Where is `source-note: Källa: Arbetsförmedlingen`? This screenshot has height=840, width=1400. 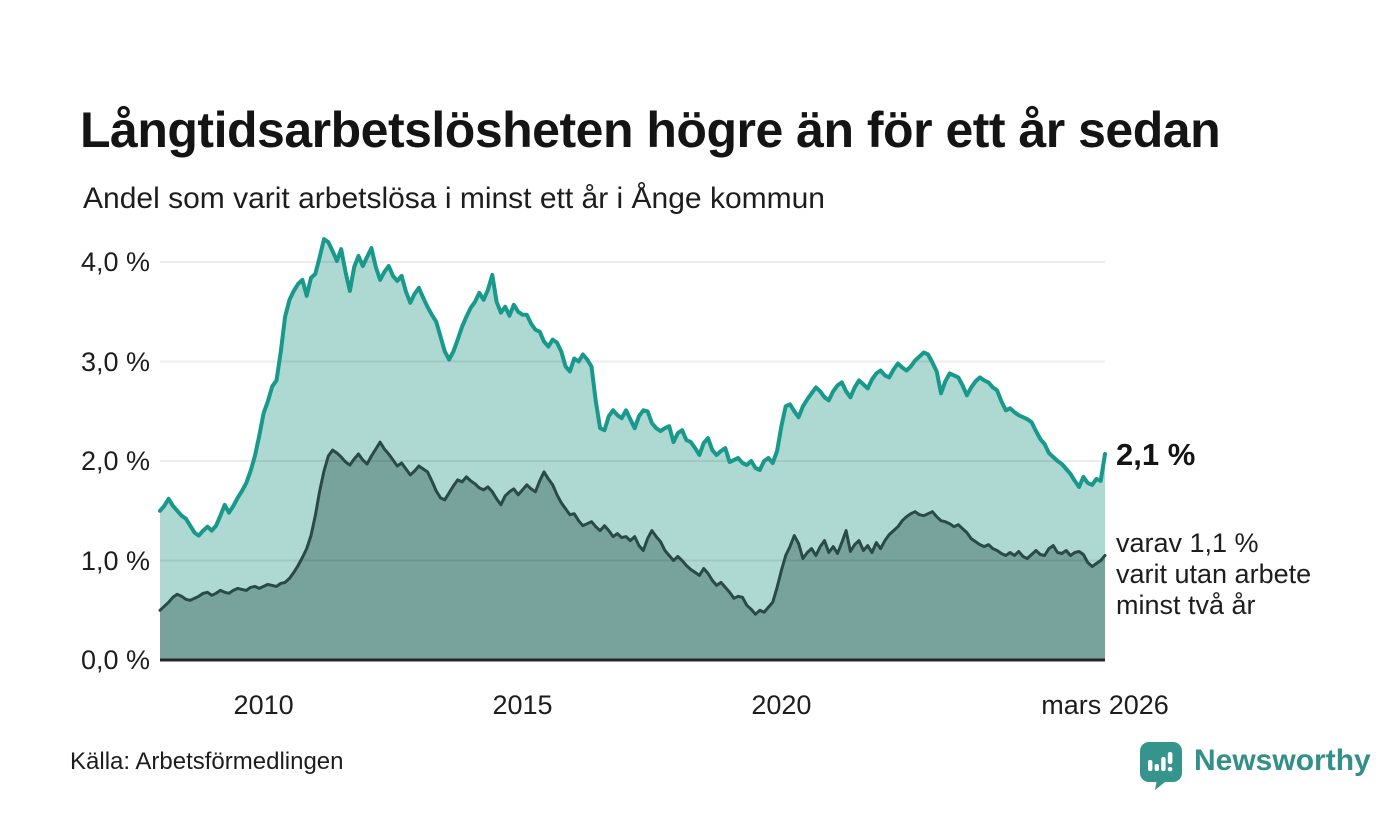 source-note: Källa: Arbetsförmedlingen is located at coordinates (207, 761).